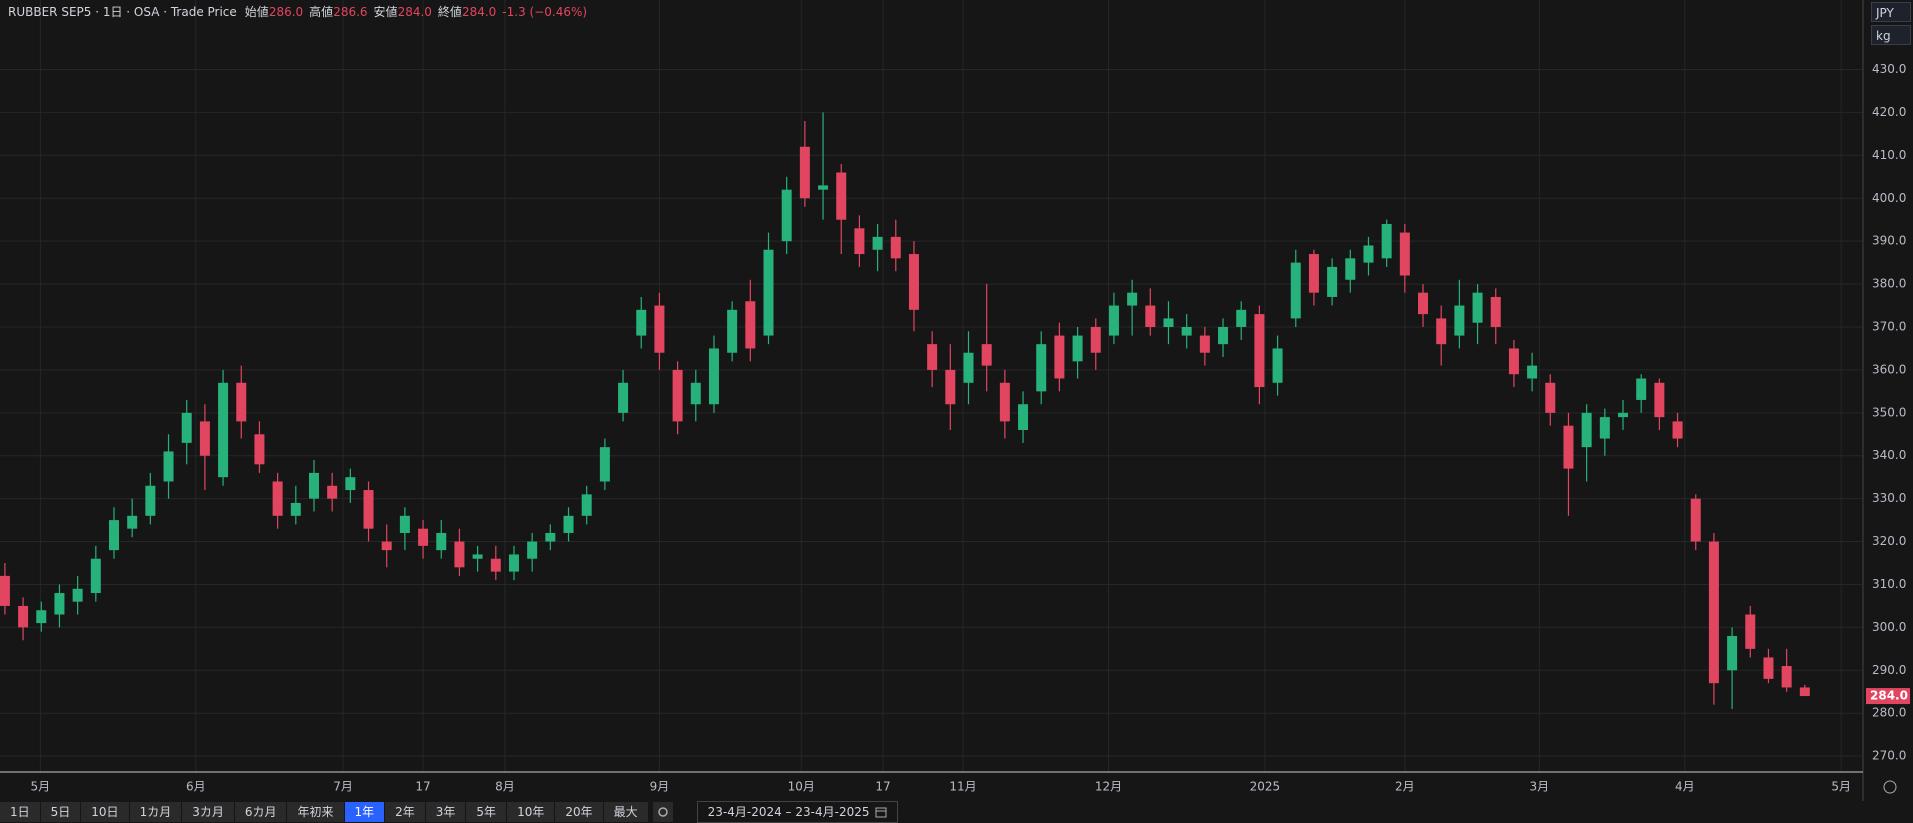  What do you see at coordinates (1265, 787) in the screenshot?
I see `x-tick-label: 2025` at bounding box center [1265, 787].